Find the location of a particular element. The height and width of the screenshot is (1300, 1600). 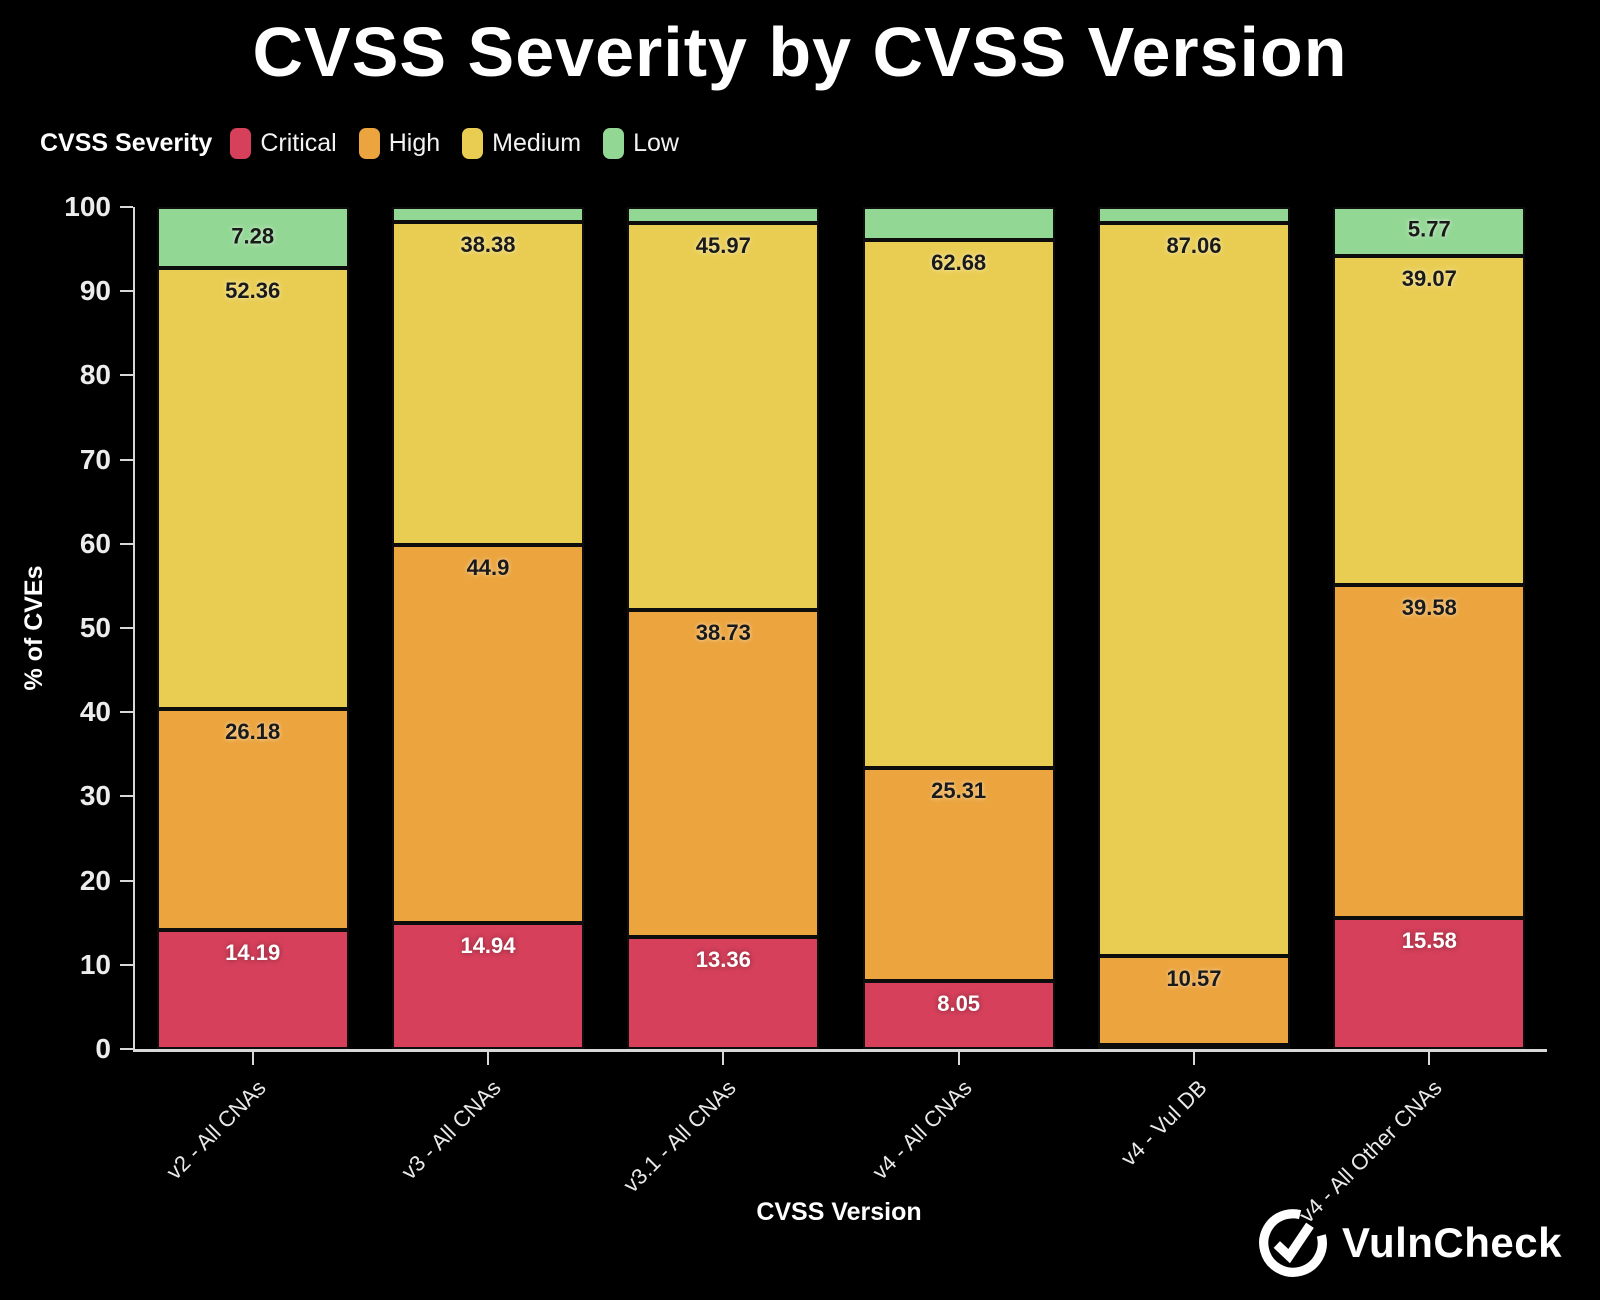

stacked-bar-v3.1-all-cnas: 13.36 38.73 45.97 is located at coordinates (723, 628).